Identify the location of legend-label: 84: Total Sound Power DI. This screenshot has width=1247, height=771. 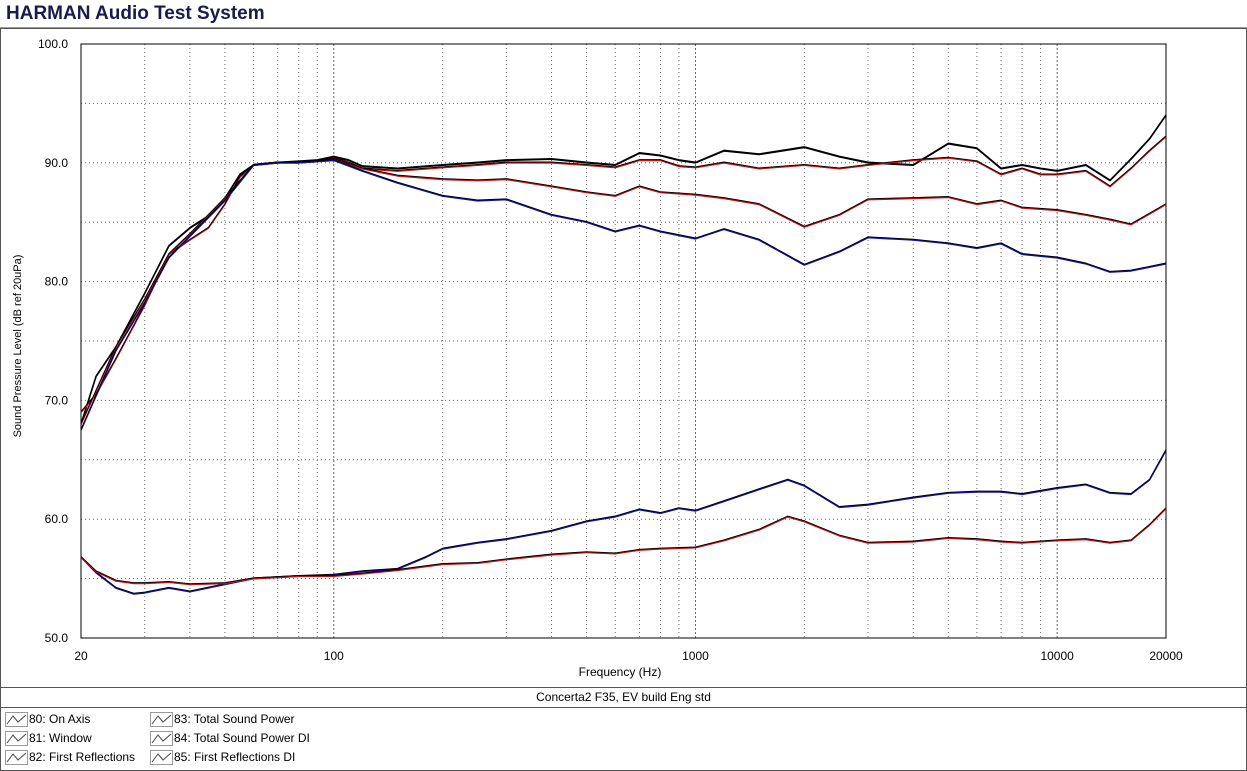
(242, 738).